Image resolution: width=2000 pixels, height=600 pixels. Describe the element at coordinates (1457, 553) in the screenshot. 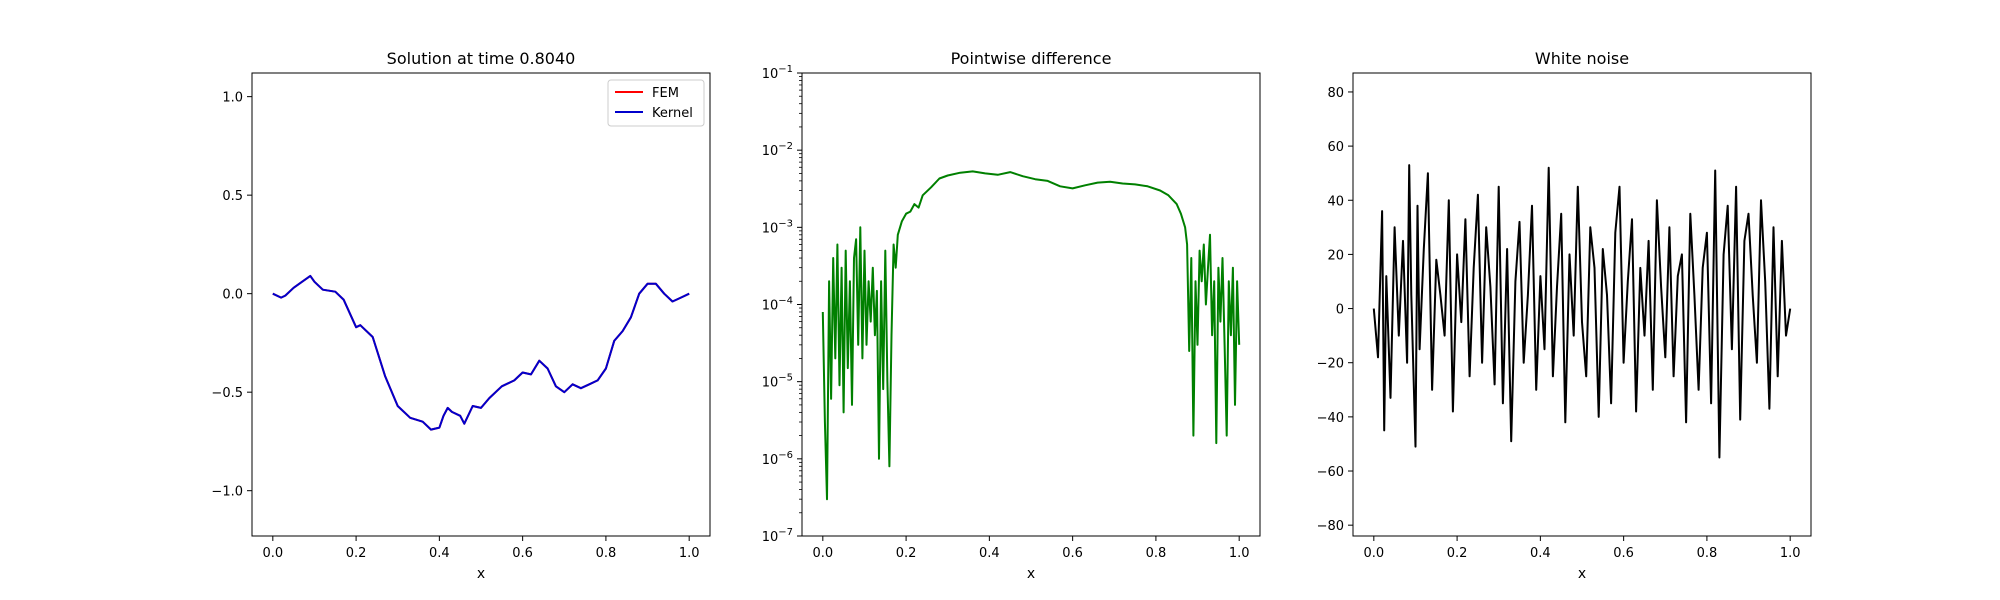

I see `noise-x-tick-label: 0.2` at that location.